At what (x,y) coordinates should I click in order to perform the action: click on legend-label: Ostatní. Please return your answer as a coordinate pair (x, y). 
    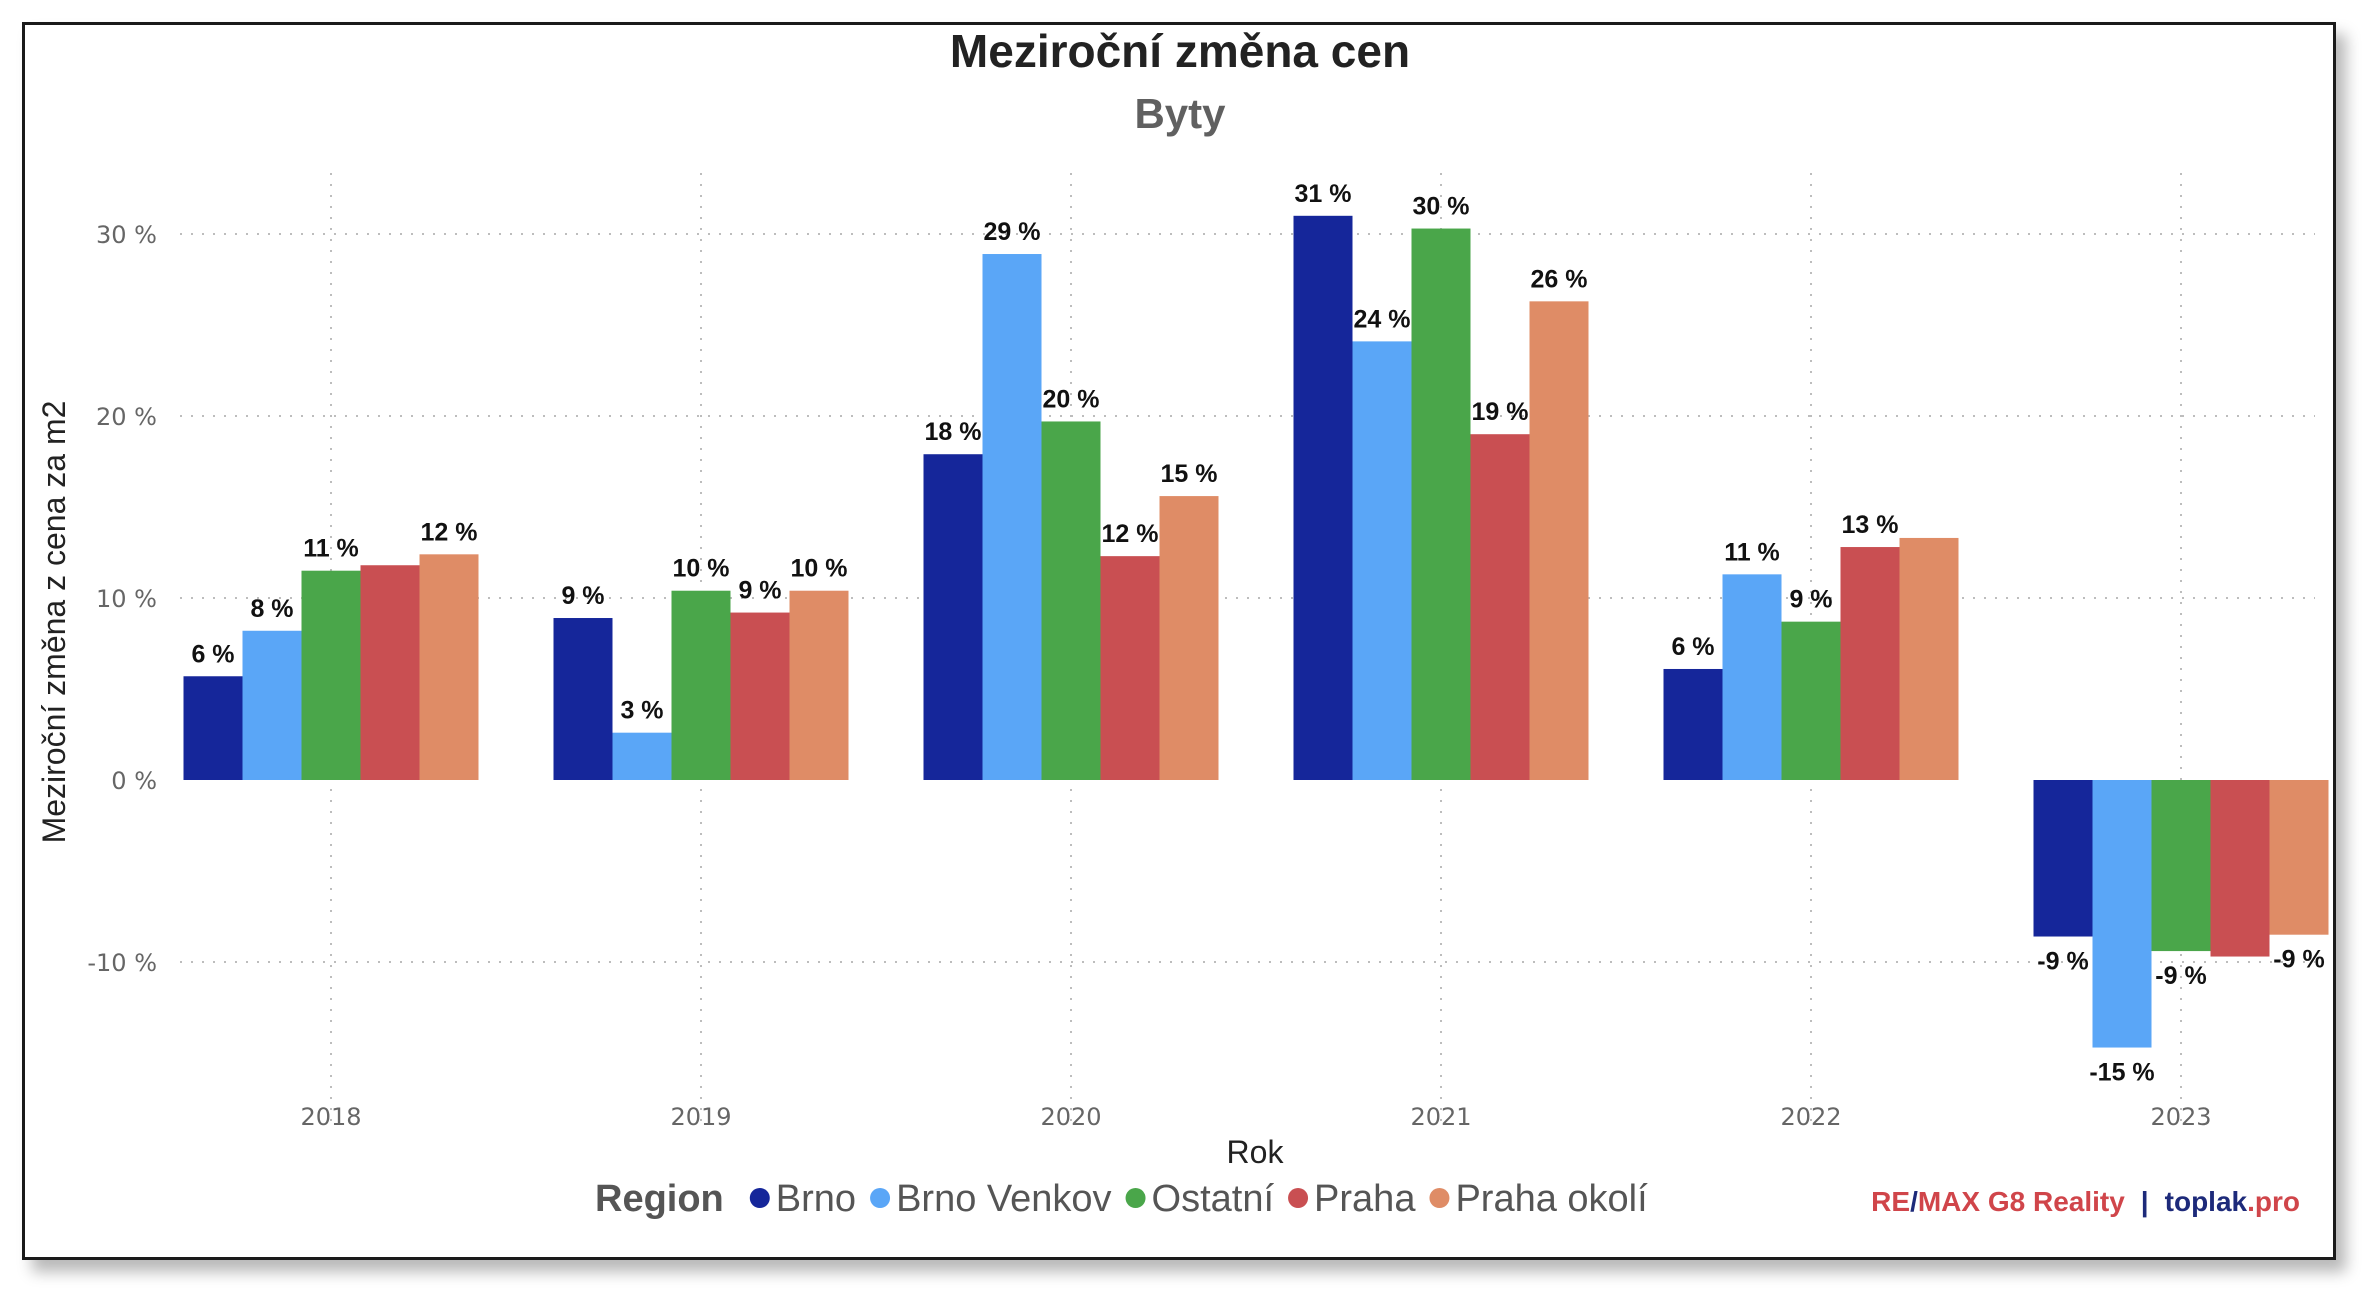
    Looking at the image, I should click on (1213, 1199).